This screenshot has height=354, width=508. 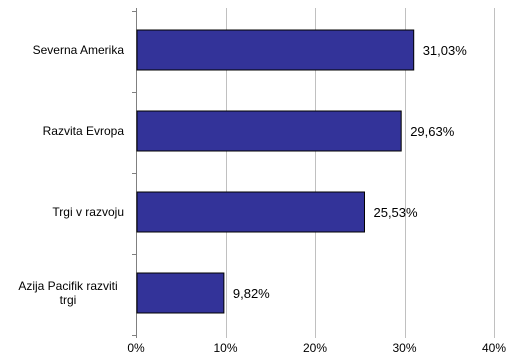 What do you see at coordinates (67, 286) in the screenshot?
I see `category-label: Azija Pacifik razviti` at bounding box center [67, 286].